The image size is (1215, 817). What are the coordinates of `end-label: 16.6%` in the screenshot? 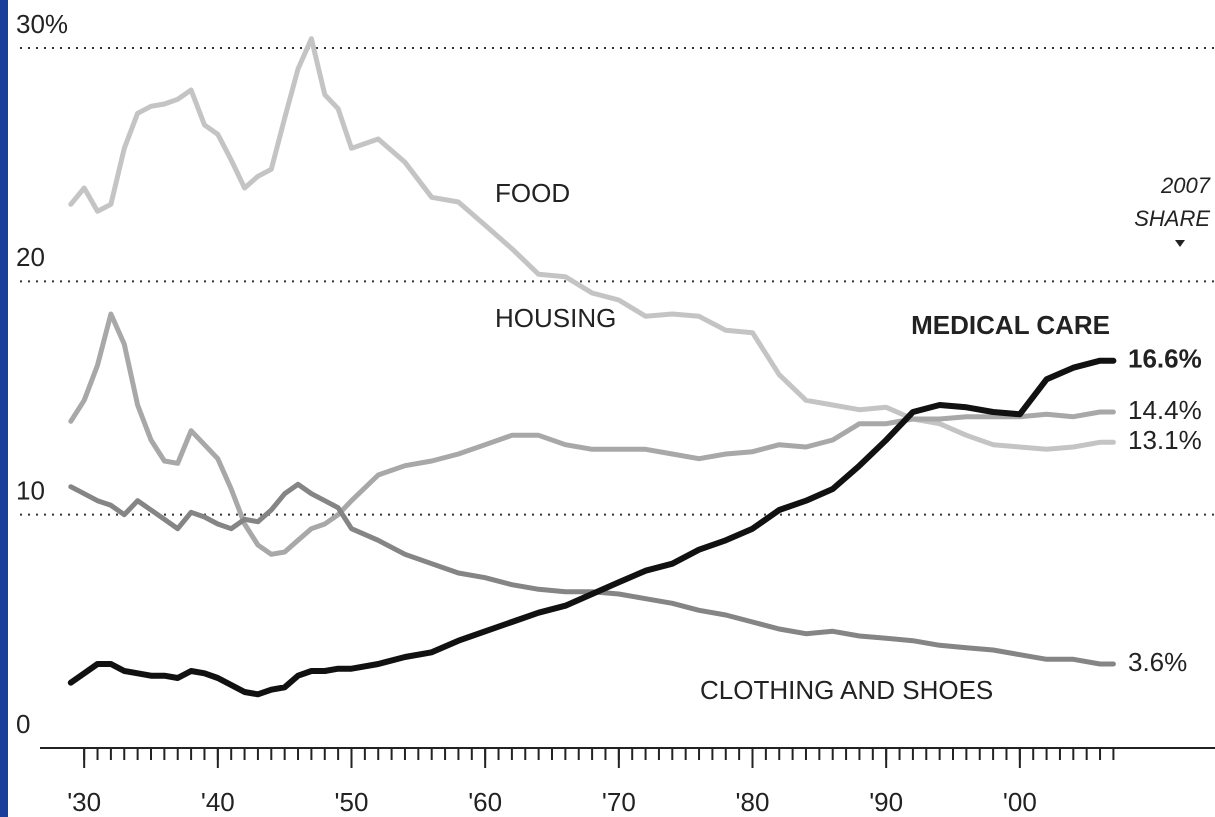 It's located at (1165, 359).